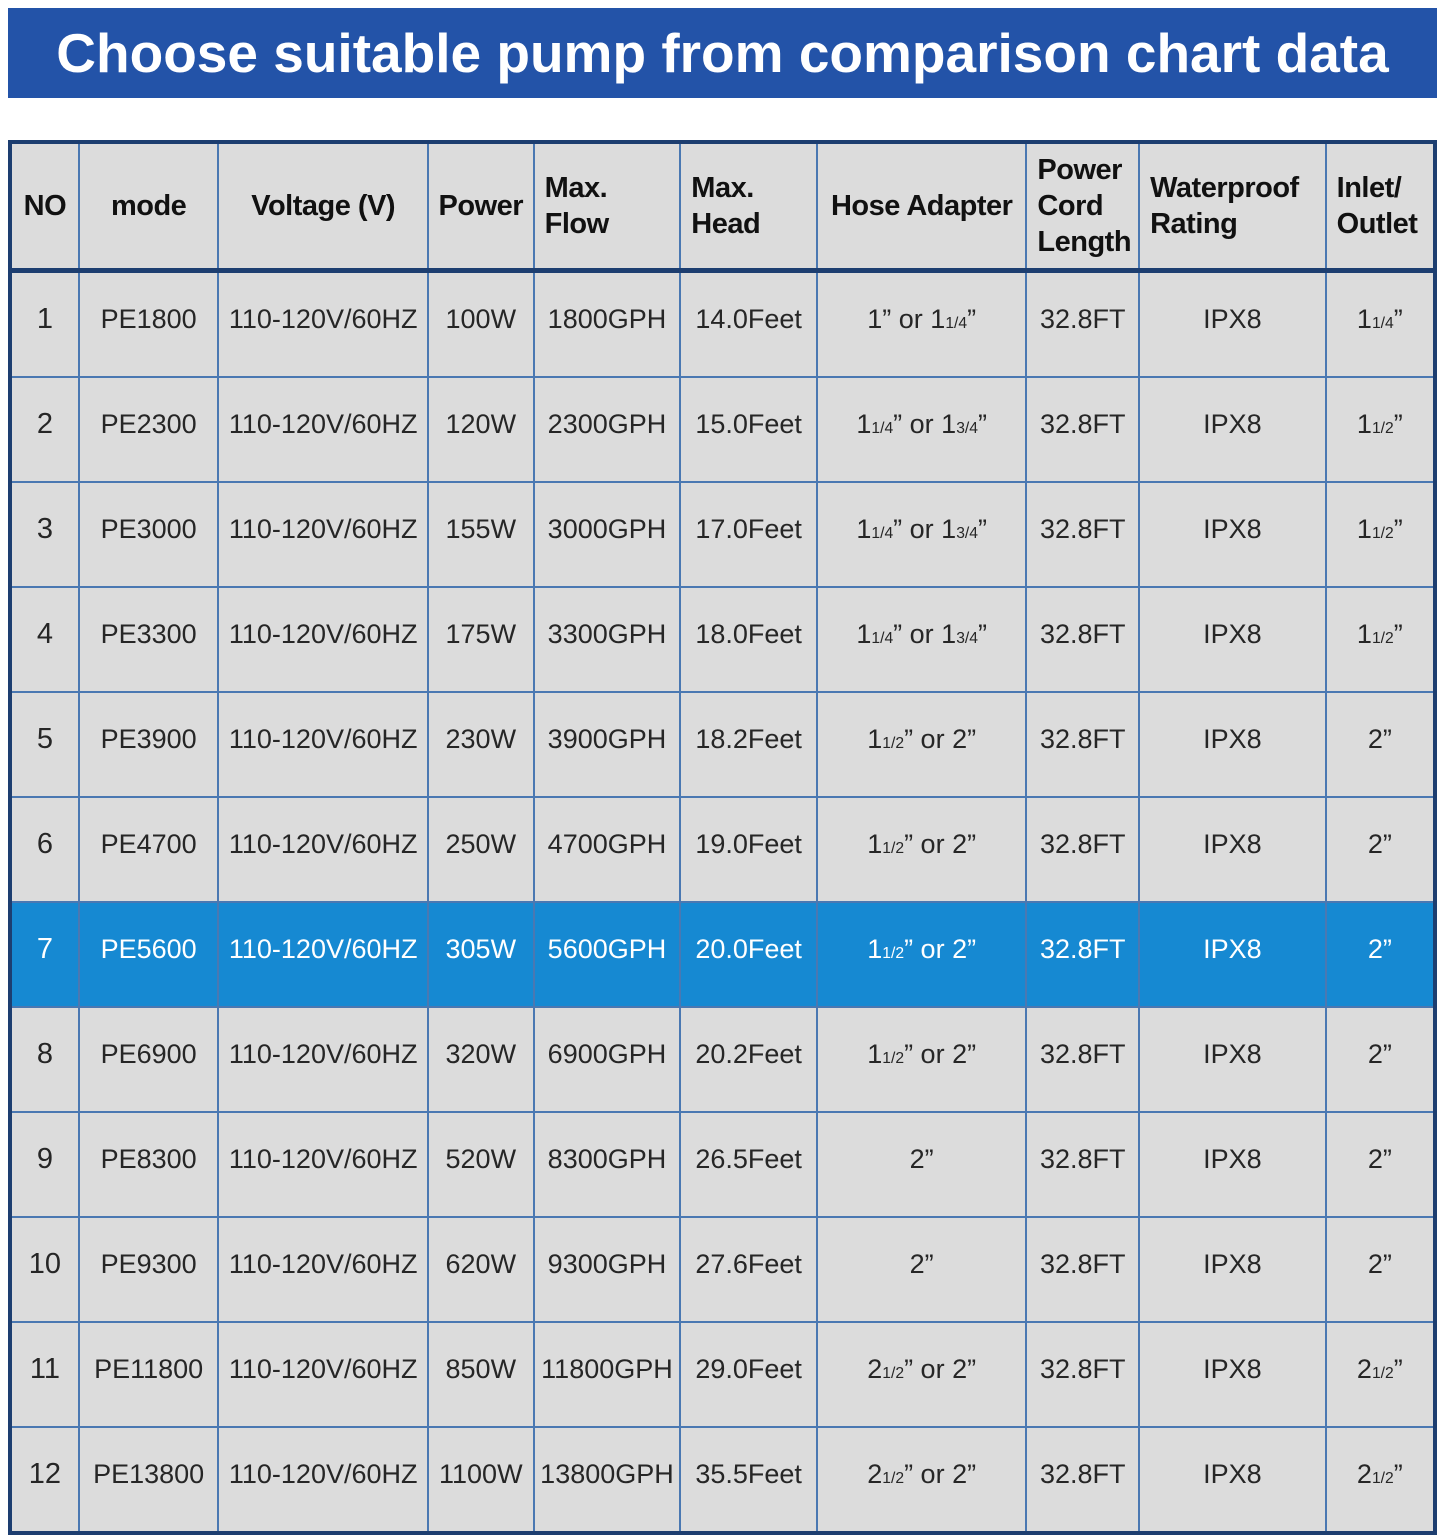 The width and height of the screenshot is (1445, 1535). Describe the element at coordinates (148, 639) in the screenshot. I see `cell-mode: PE3300` at that location.